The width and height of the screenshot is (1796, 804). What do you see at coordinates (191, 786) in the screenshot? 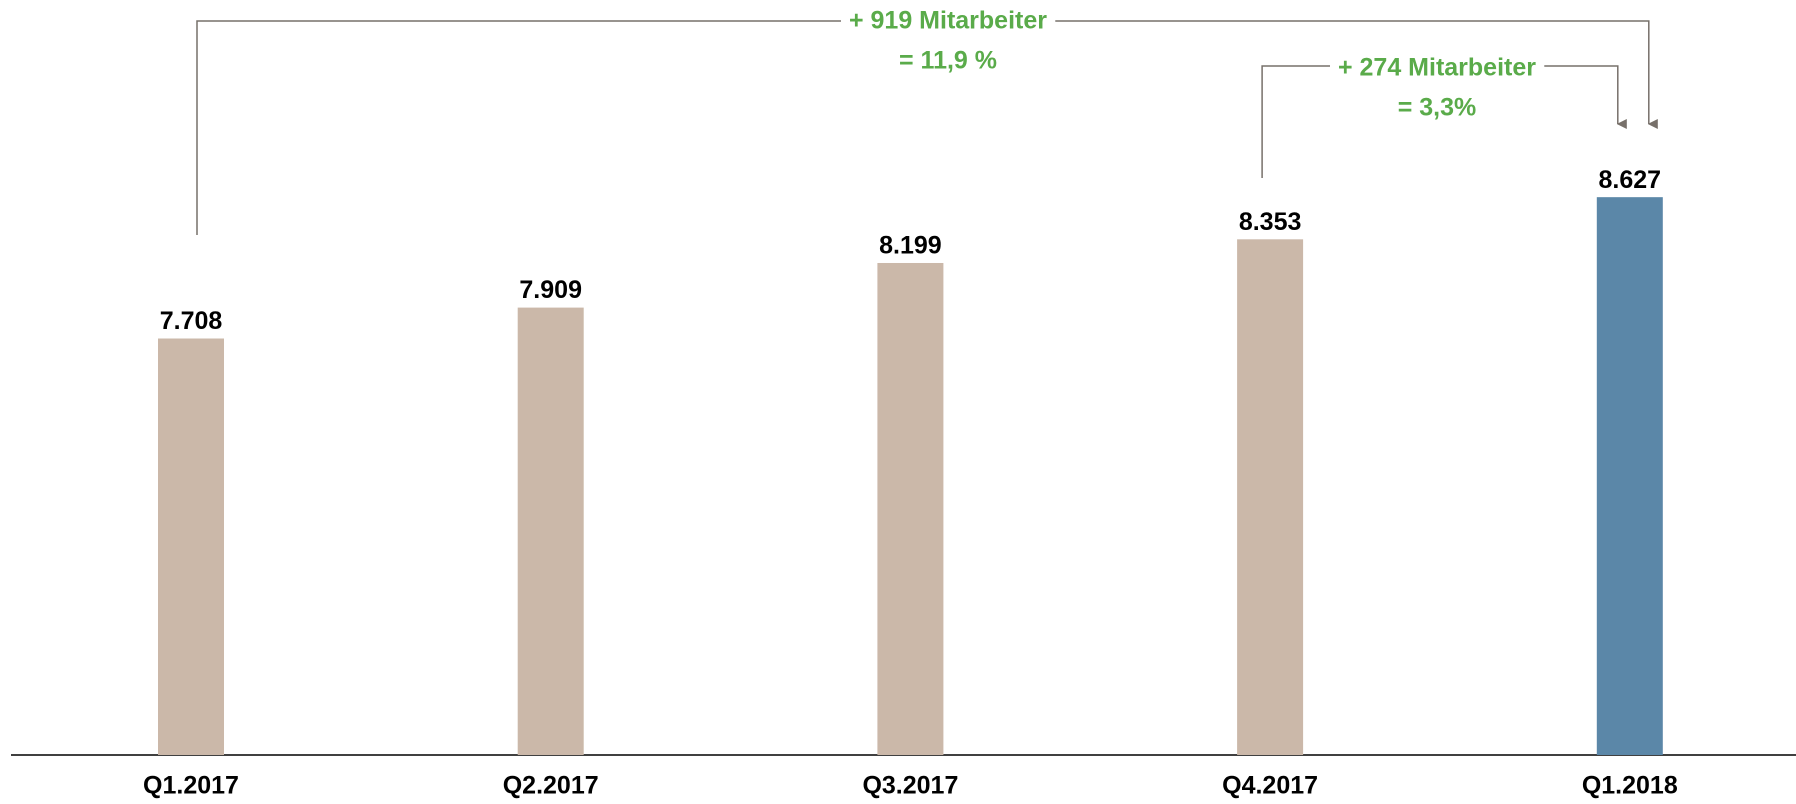
I see `x-tick-label: Q1.2017` at bounding box center [191, 786].